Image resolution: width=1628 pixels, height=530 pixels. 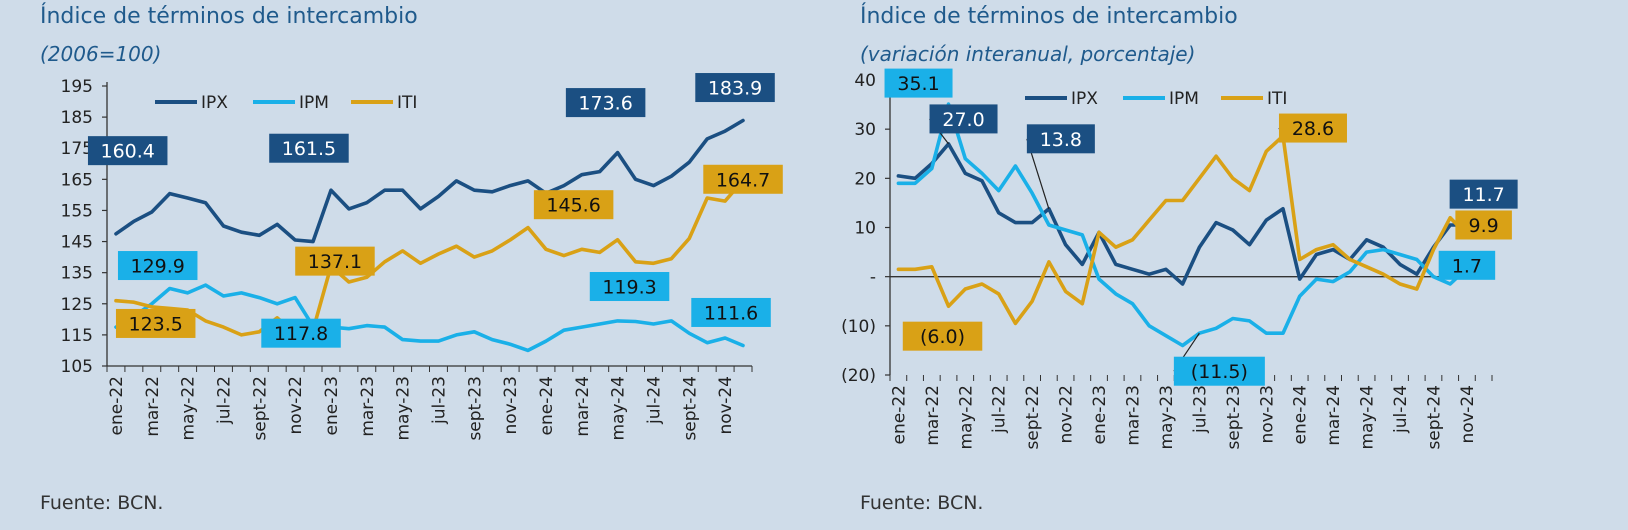 I want to click on x-tick-label: mar-23, so click(x=368, y=406).